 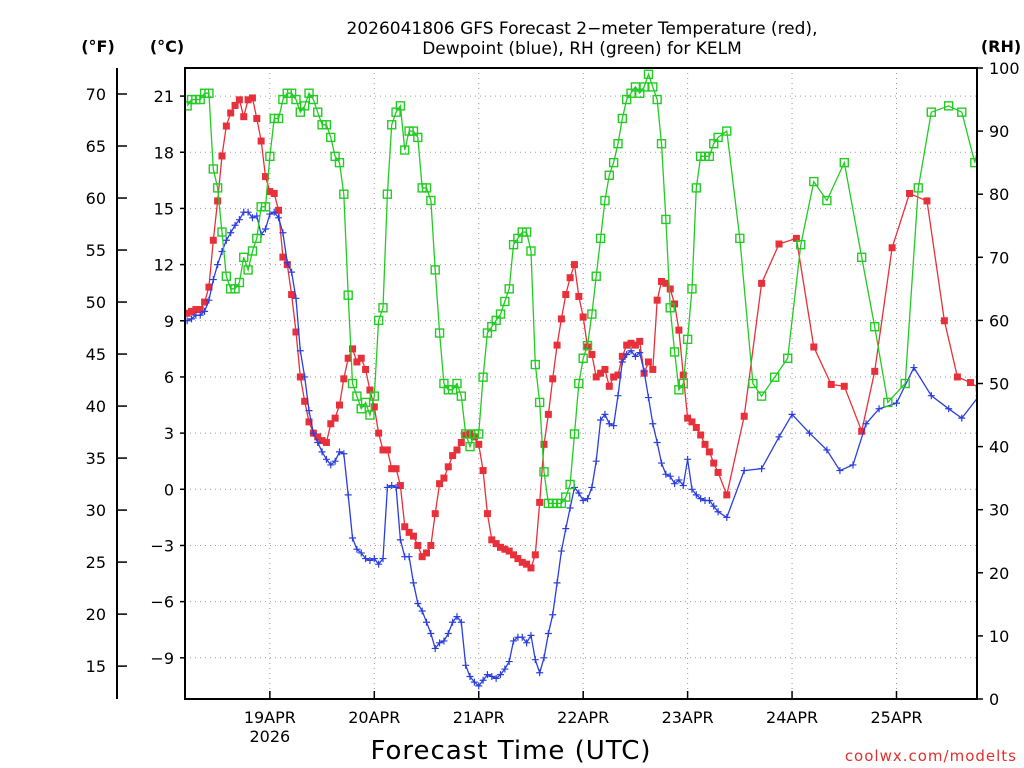 I want to click on time-tick-label: 22APR, so click(x=583, y=717).